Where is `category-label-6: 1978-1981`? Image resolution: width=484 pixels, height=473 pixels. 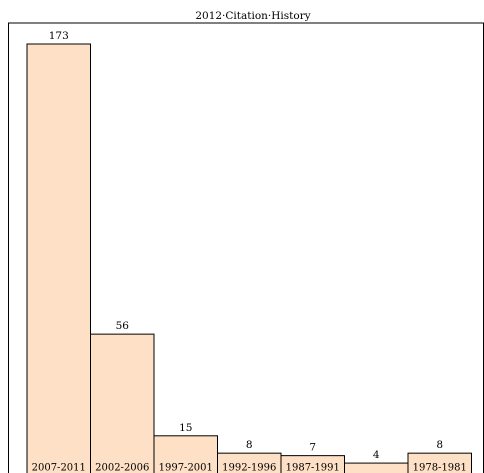 category-label-6: 1978-1981 is located at coordinates (440, 468).